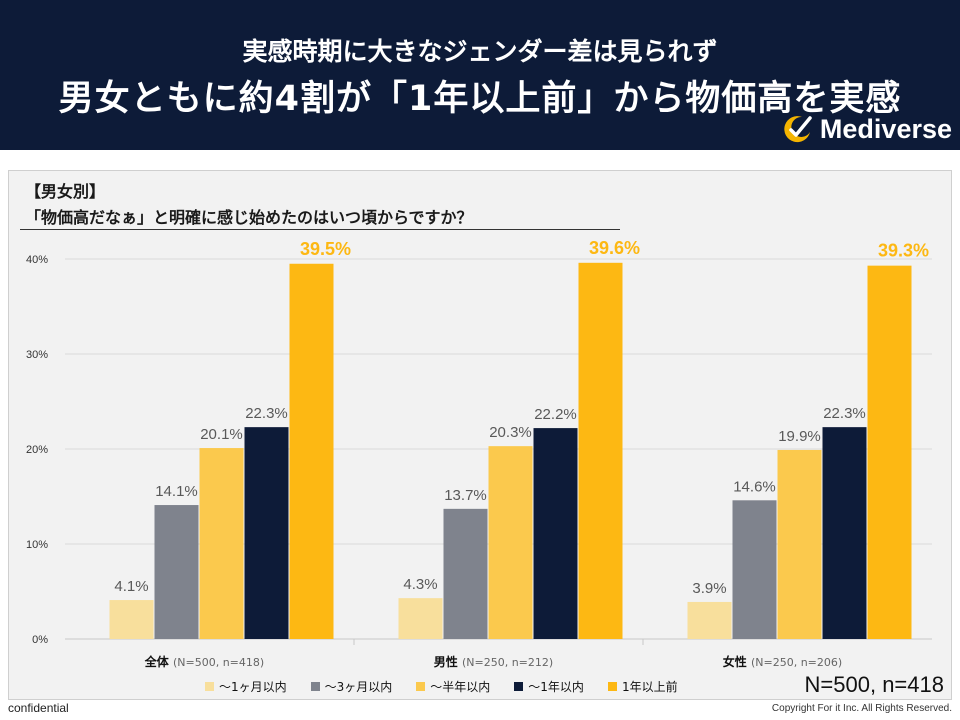 Image resolution: width=960 pixels, height=720 pixels. Describe the element at coordinates (798, 129) in the screenshot. I see `crescent-check-icon` at that location.